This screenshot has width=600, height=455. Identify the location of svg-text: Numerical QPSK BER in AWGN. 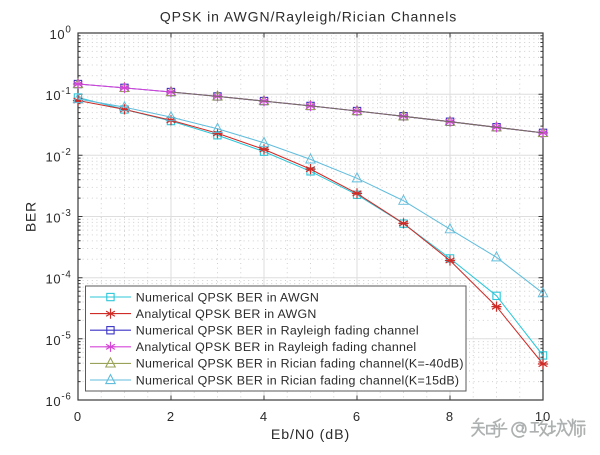
(227, 297).